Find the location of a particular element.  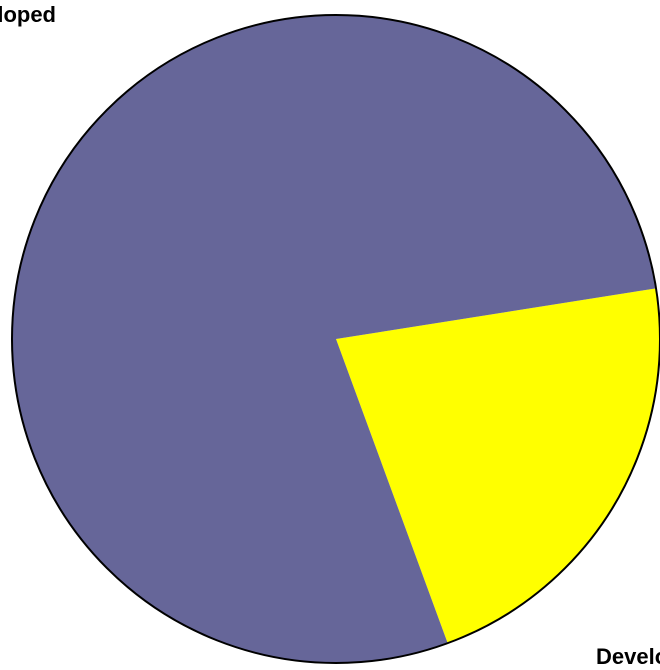

slice-label-developed: Developed is located at coordinates (628, 654).